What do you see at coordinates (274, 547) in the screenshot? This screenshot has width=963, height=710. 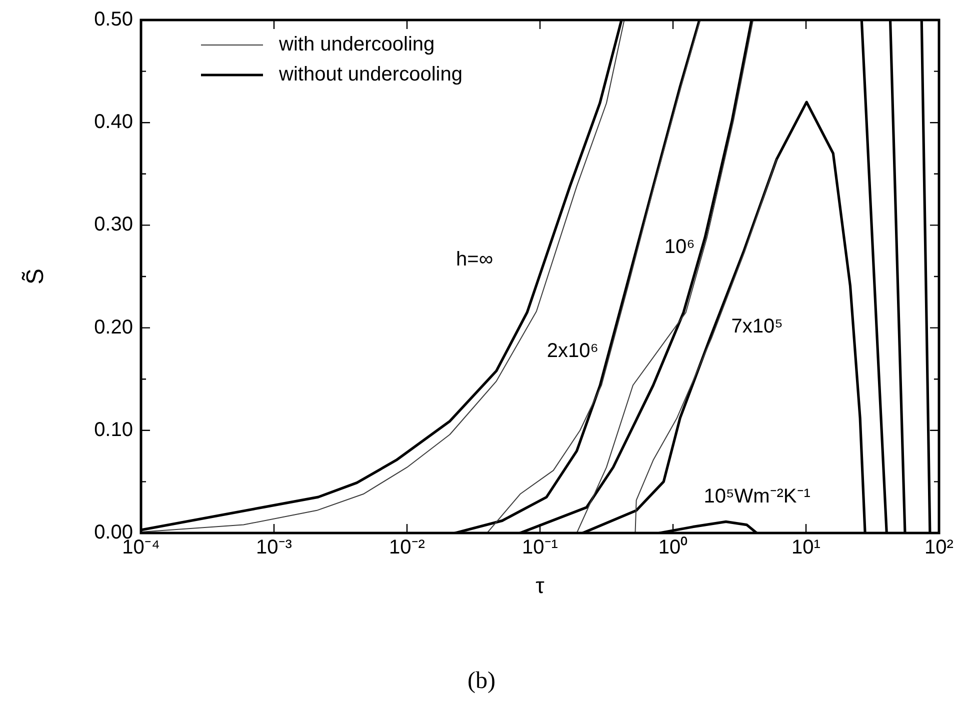 I see `x-tick-label: 10⁻³` at bounding box center [274, 547].